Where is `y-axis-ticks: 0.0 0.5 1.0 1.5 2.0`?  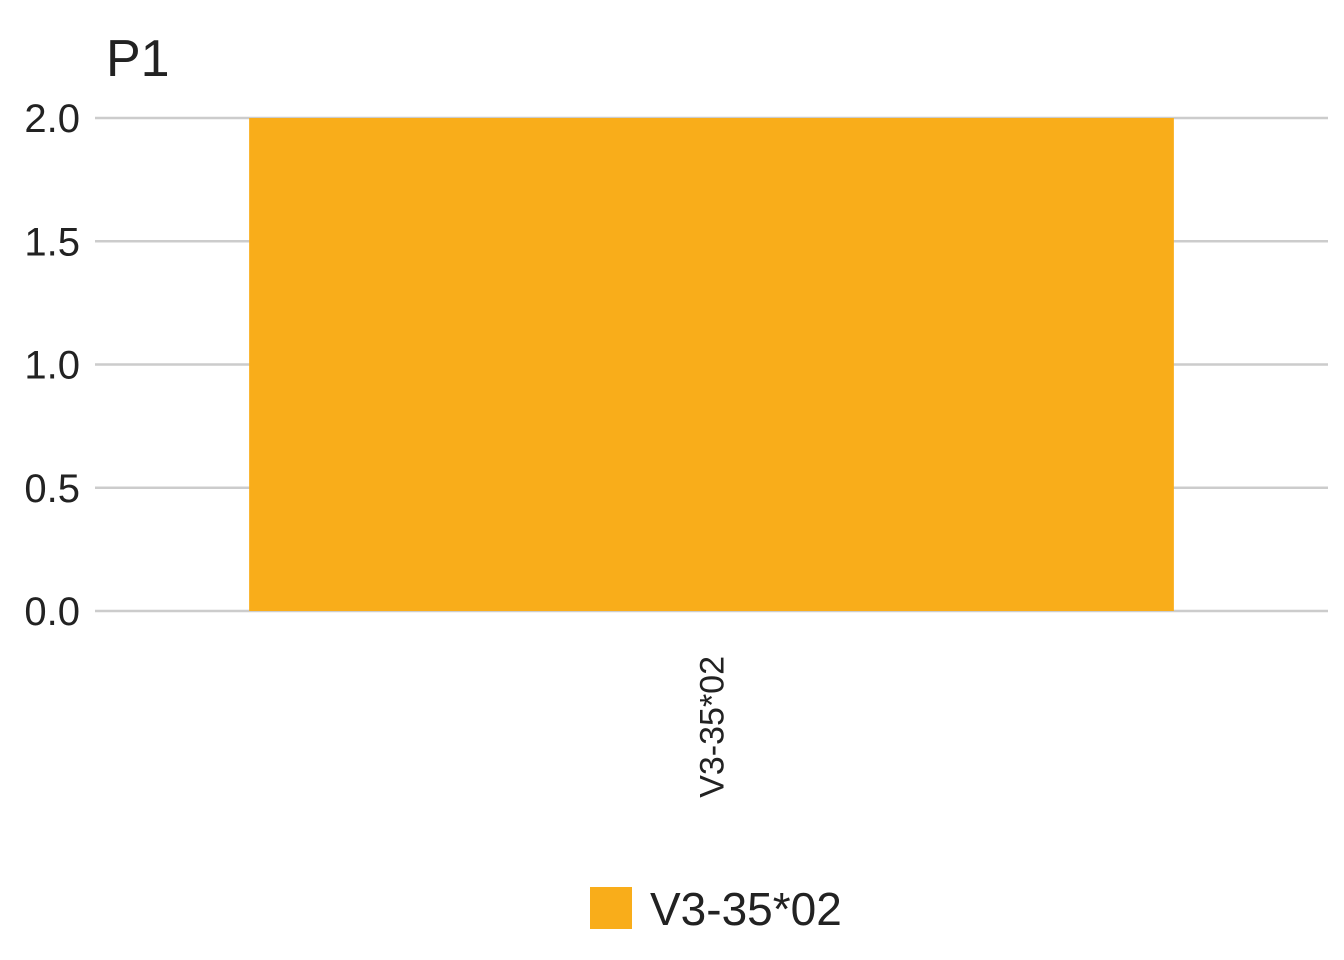
y-axis-ticks: 0.0 0.5 1.0 1.5 2.0 is located at coordinates (52, 365).